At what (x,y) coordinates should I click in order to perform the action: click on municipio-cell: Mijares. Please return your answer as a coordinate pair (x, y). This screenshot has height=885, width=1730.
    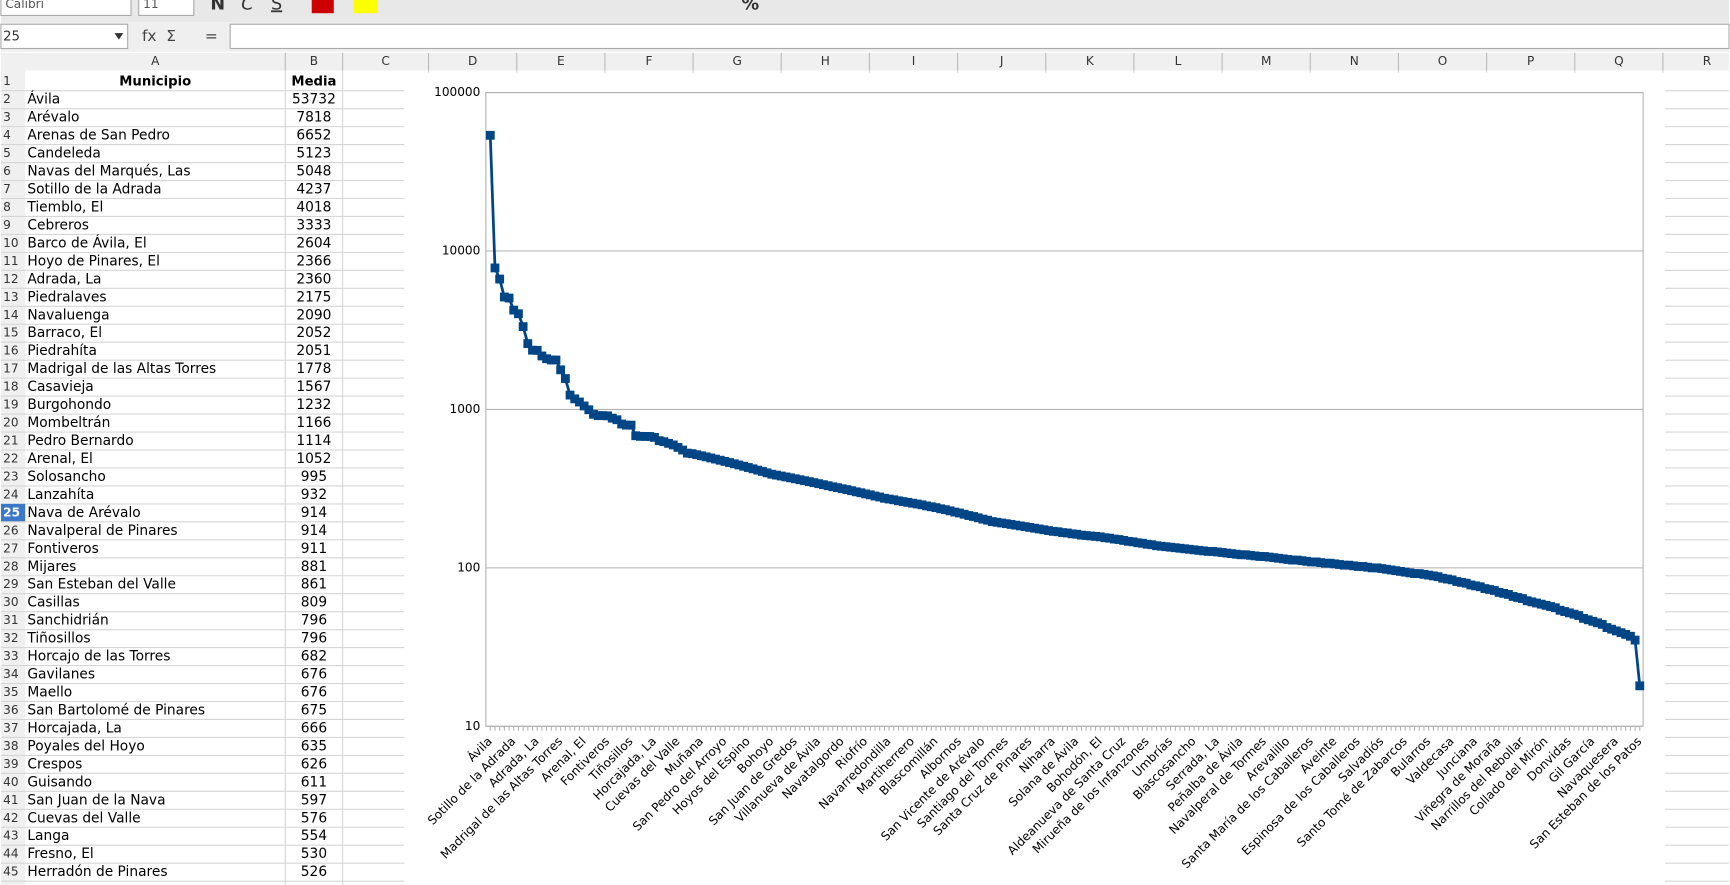
    Looking at the image, I should click on (51, 567).